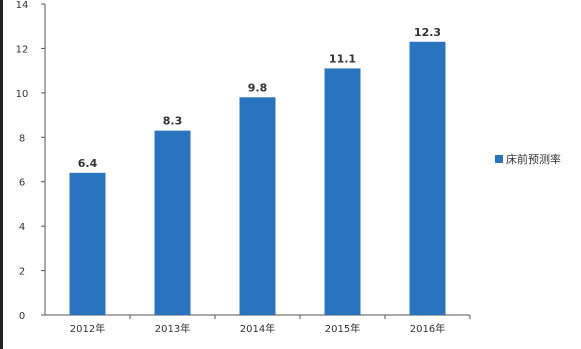 The width and height of the screenshot is (581, 349). Describe the element at coordinates (499, 159) in the screenshot. I see `legend-swatch` at that location.